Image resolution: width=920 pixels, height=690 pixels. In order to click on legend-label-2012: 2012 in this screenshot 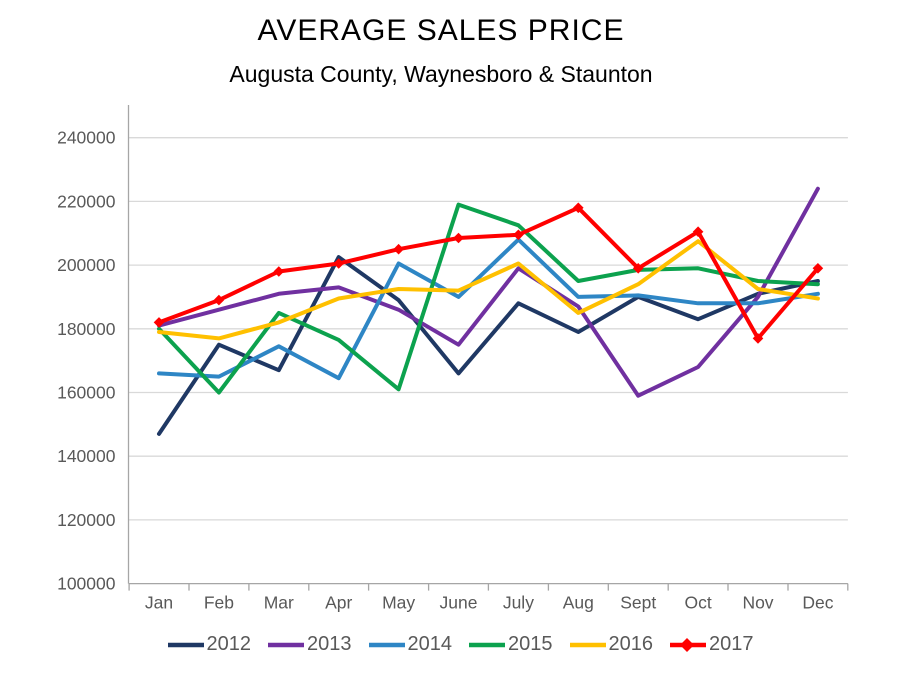, I will do `click(229, 644)`.